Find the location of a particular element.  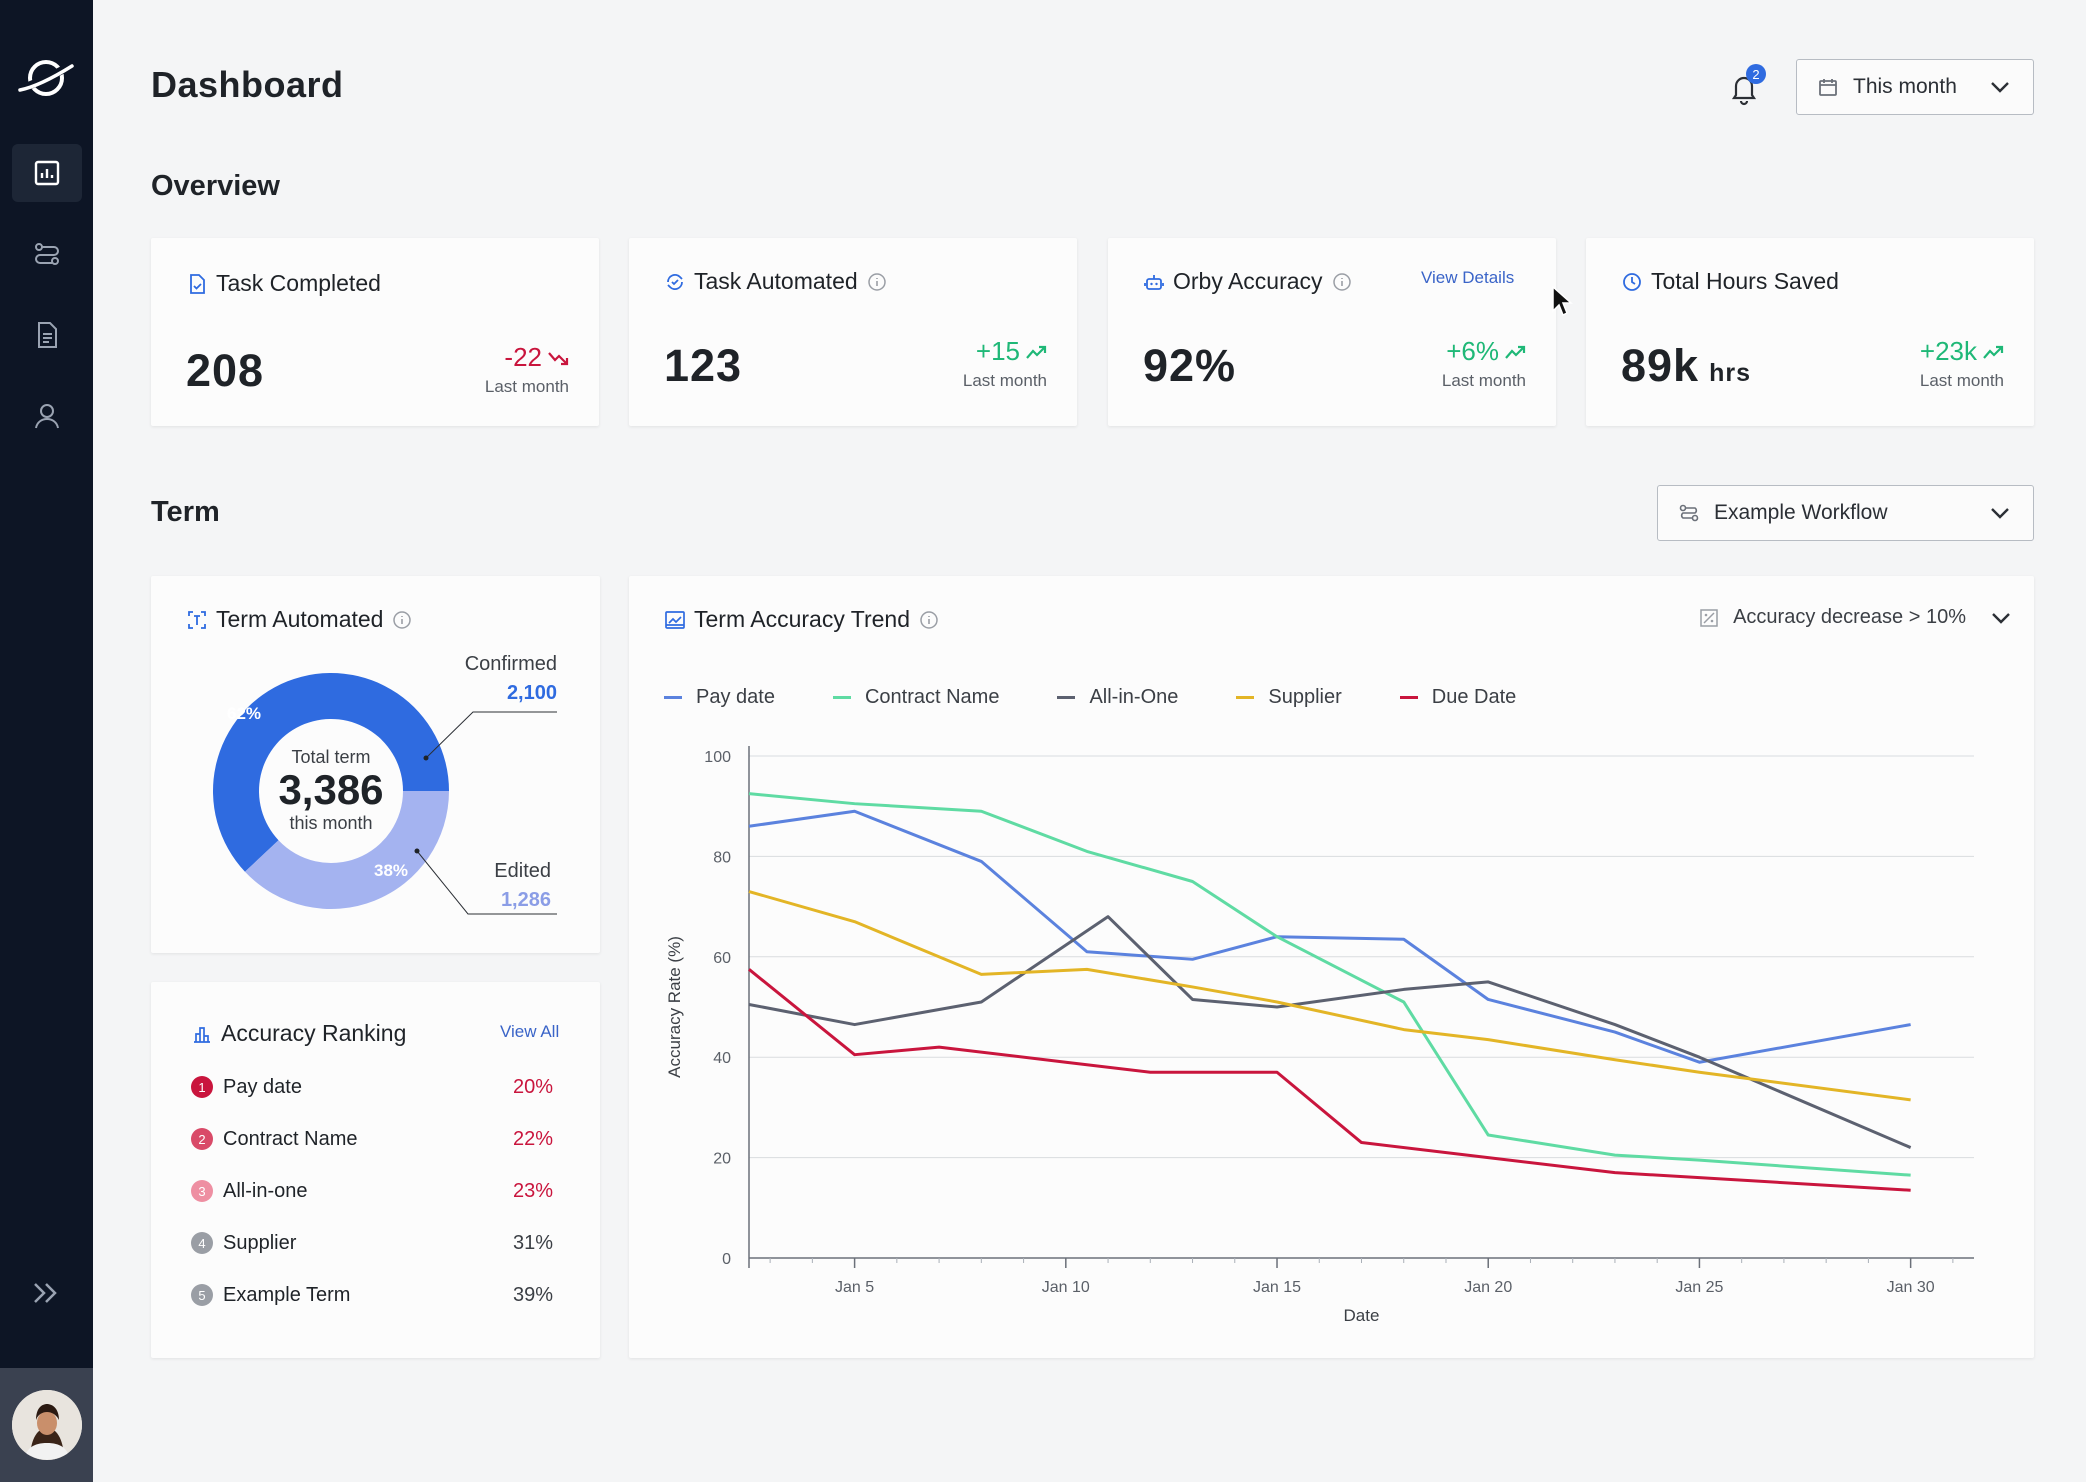

series-line-contract-name is located at coordinates (1329, 984).